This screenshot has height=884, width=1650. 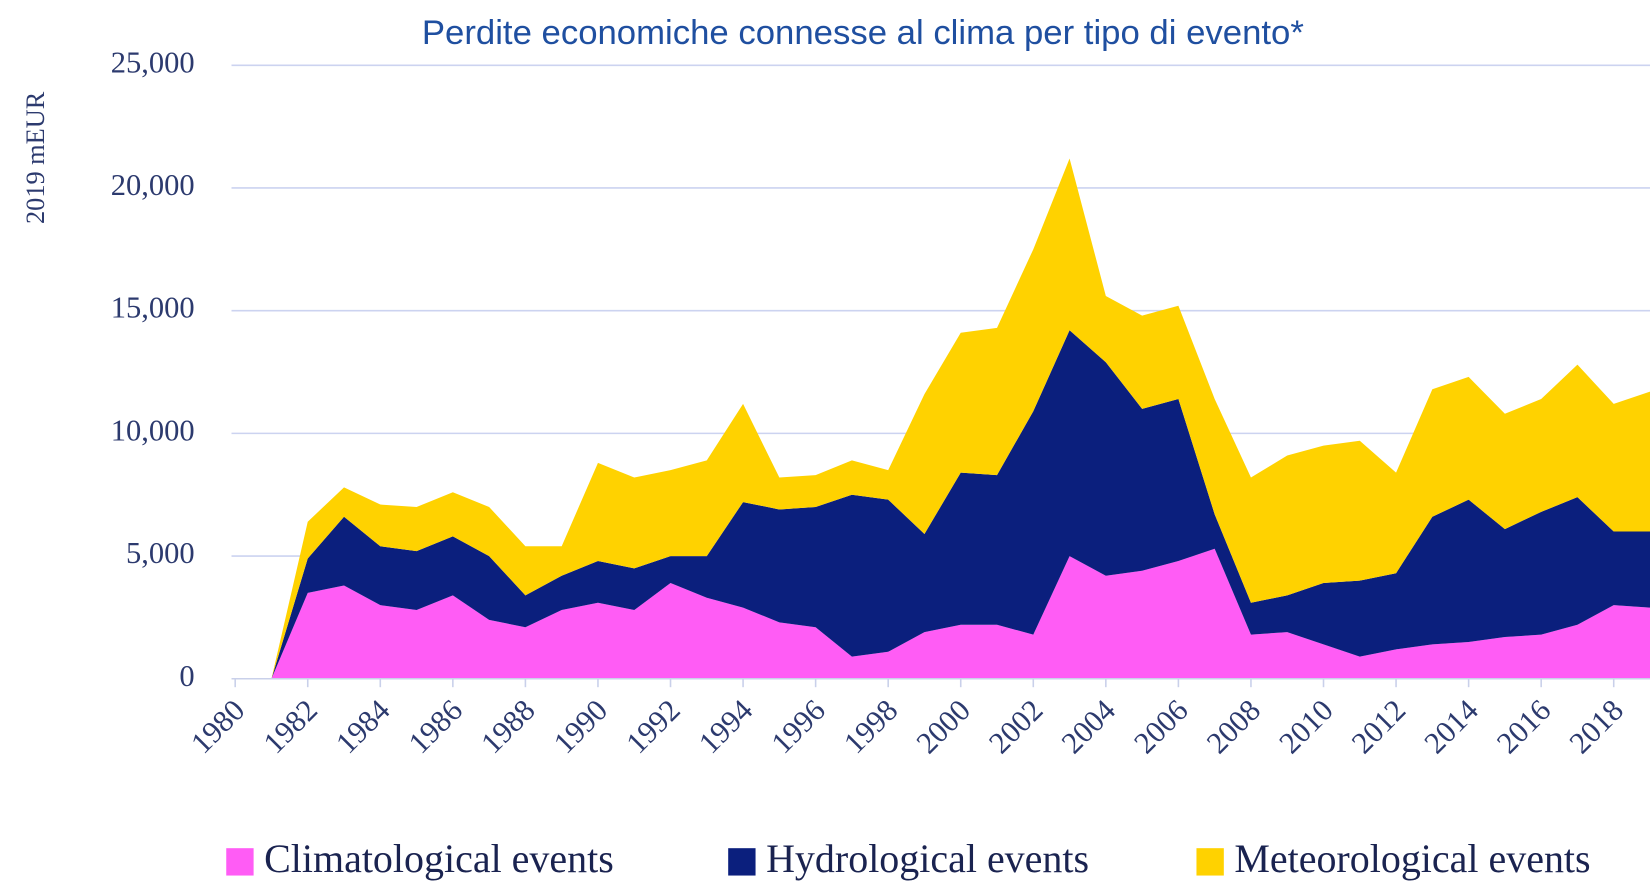 I want to click on area, so click(x=960, y=613).